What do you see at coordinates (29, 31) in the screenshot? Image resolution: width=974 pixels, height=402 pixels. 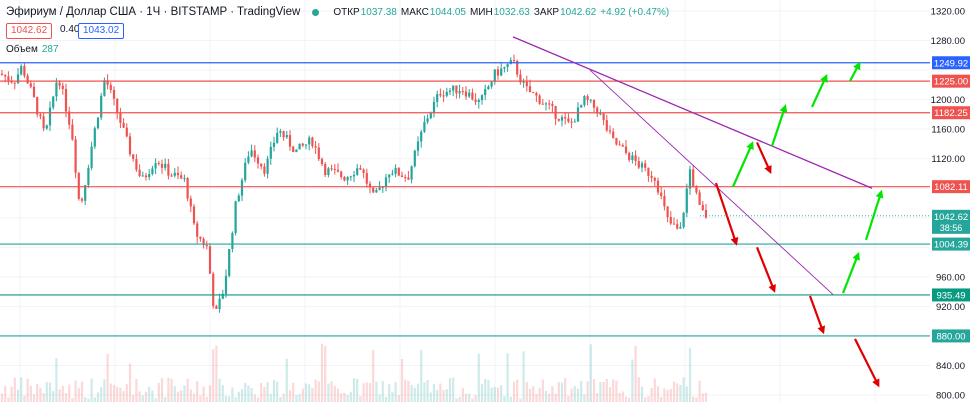 I see `sell-price-box: 1042.62` at bounding box center [29, 31].